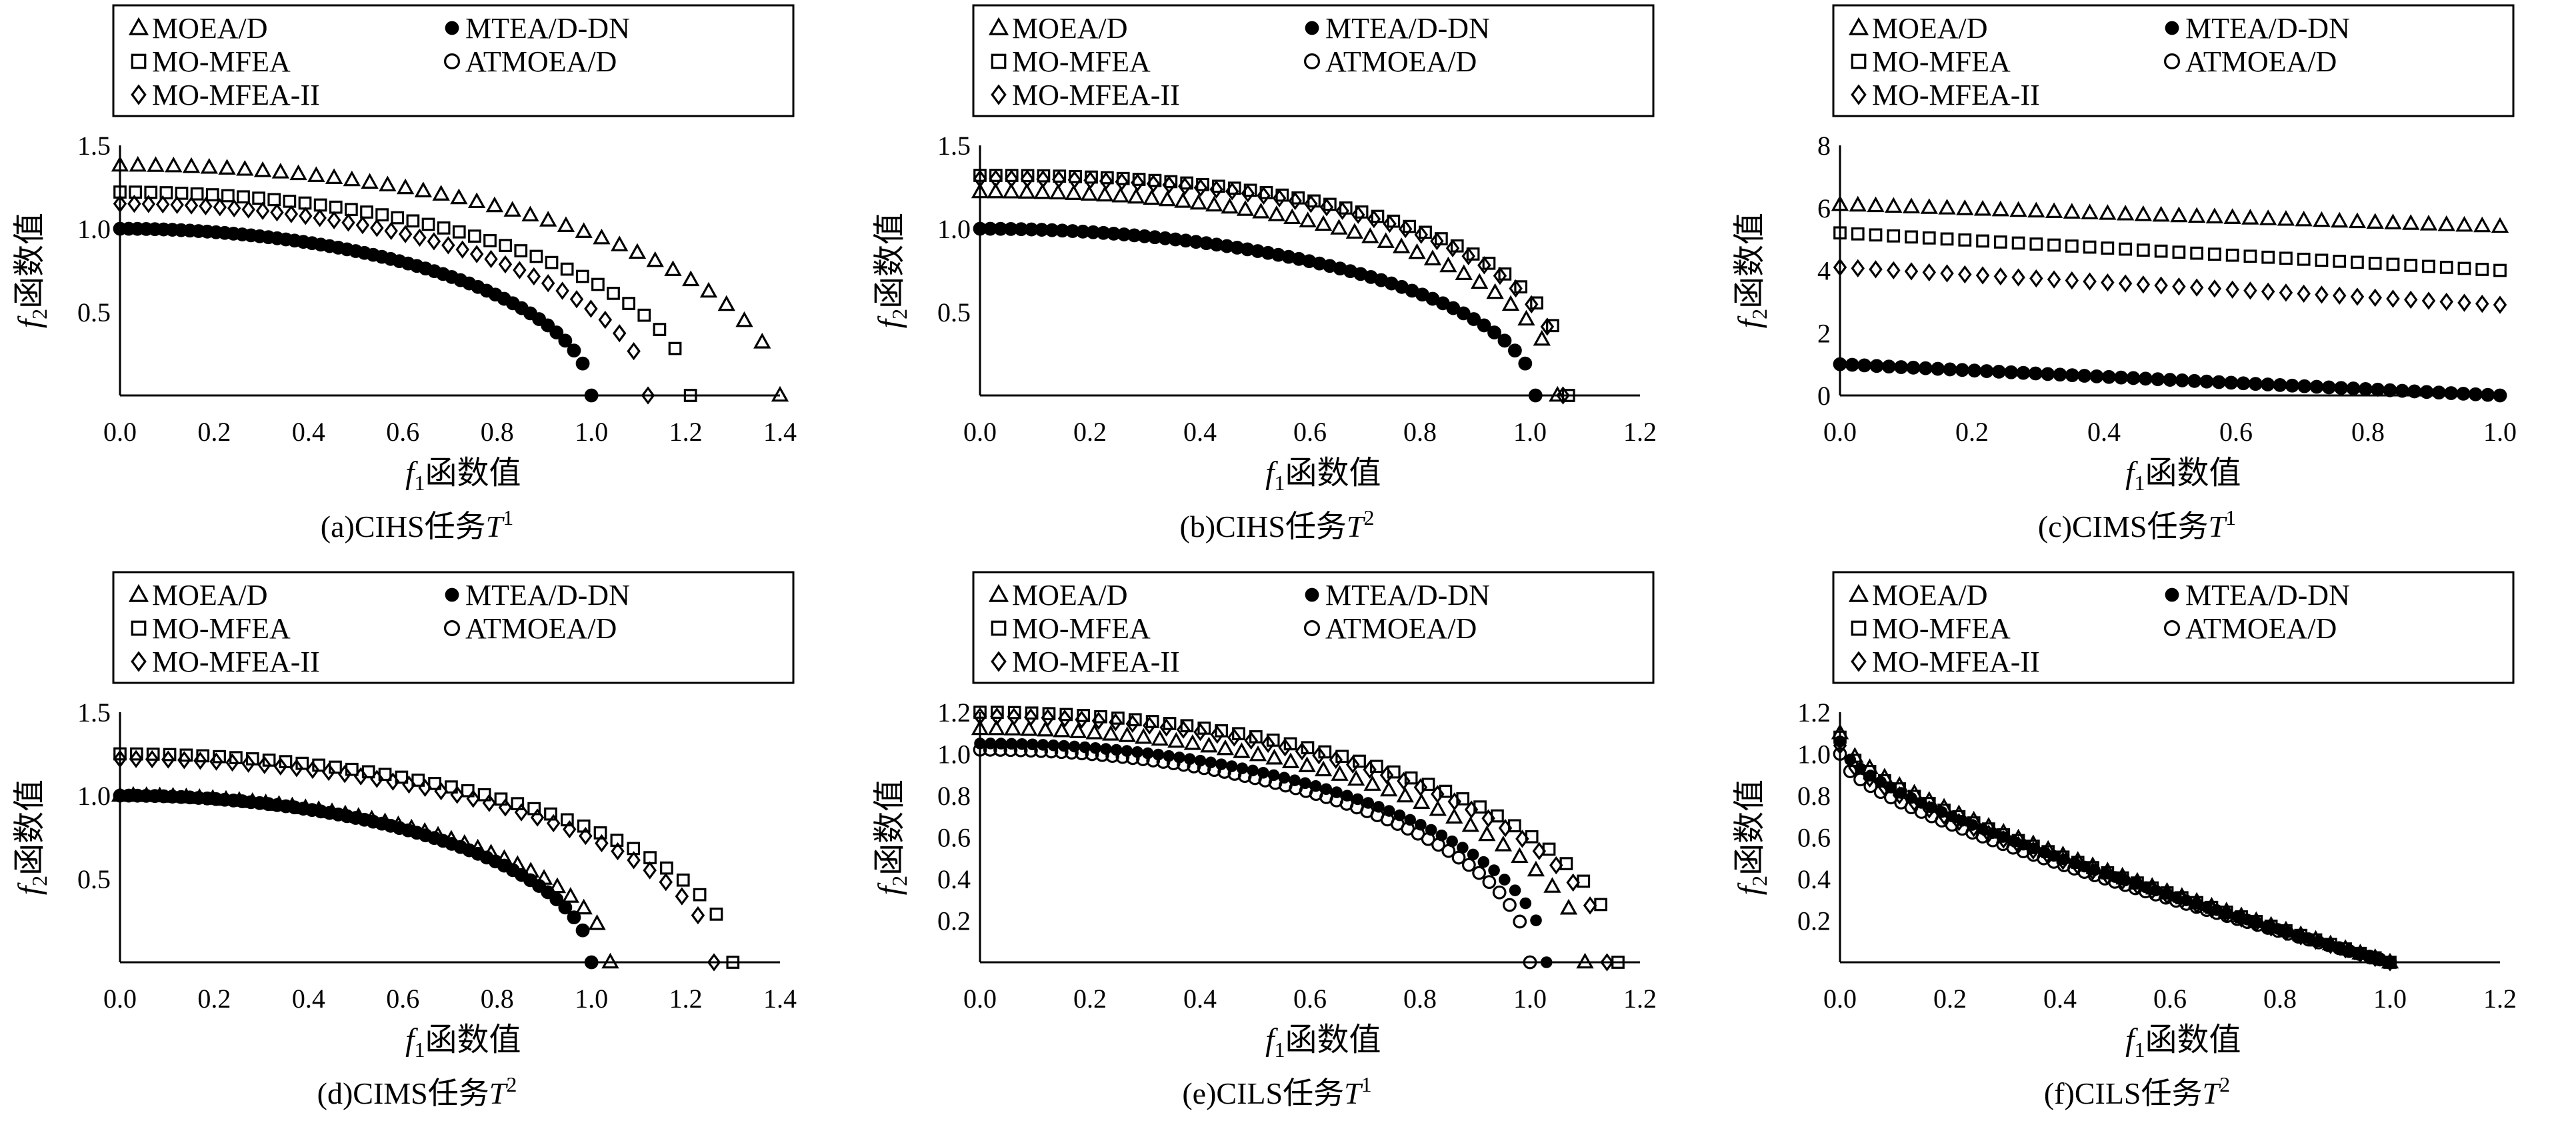 This screenshot has height=1135, width=2576. Describe the element at coordinates (1313, 628) in the screenshot. I see `legend: MOEA/D MTEA/D-DN MO-MFEA ATMOEA/D MO-MFEA-II` at that location.